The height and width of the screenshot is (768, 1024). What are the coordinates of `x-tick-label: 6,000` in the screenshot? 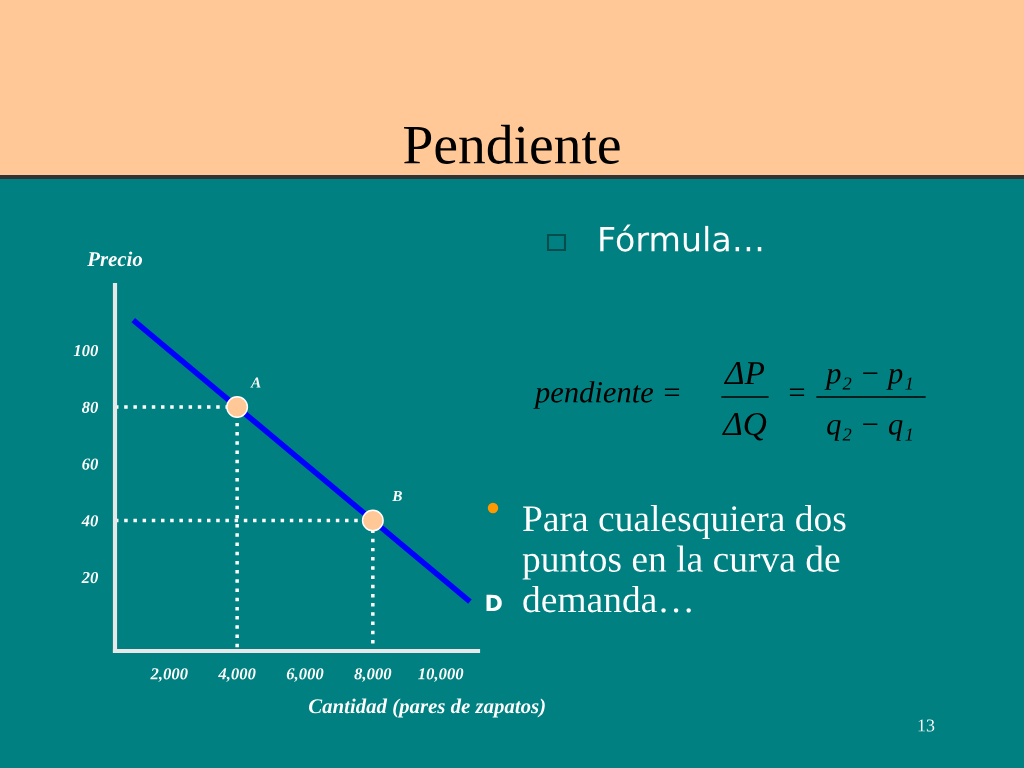 It's located at (305, 675).